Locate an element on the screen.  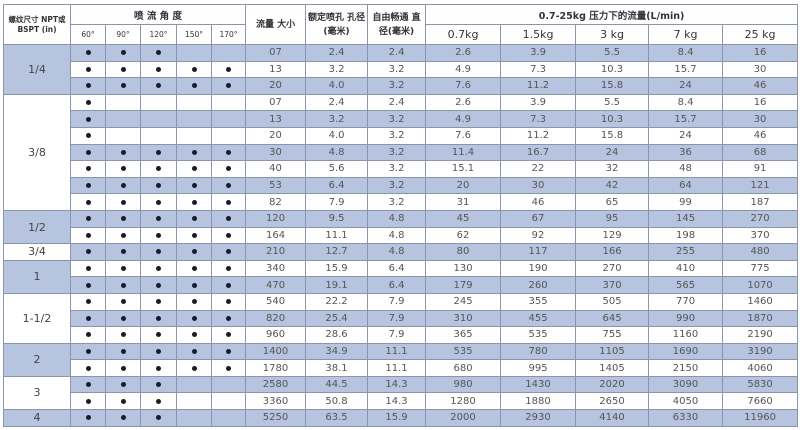
flow-rate-cell: 46 is located at coordinates (538, 202).